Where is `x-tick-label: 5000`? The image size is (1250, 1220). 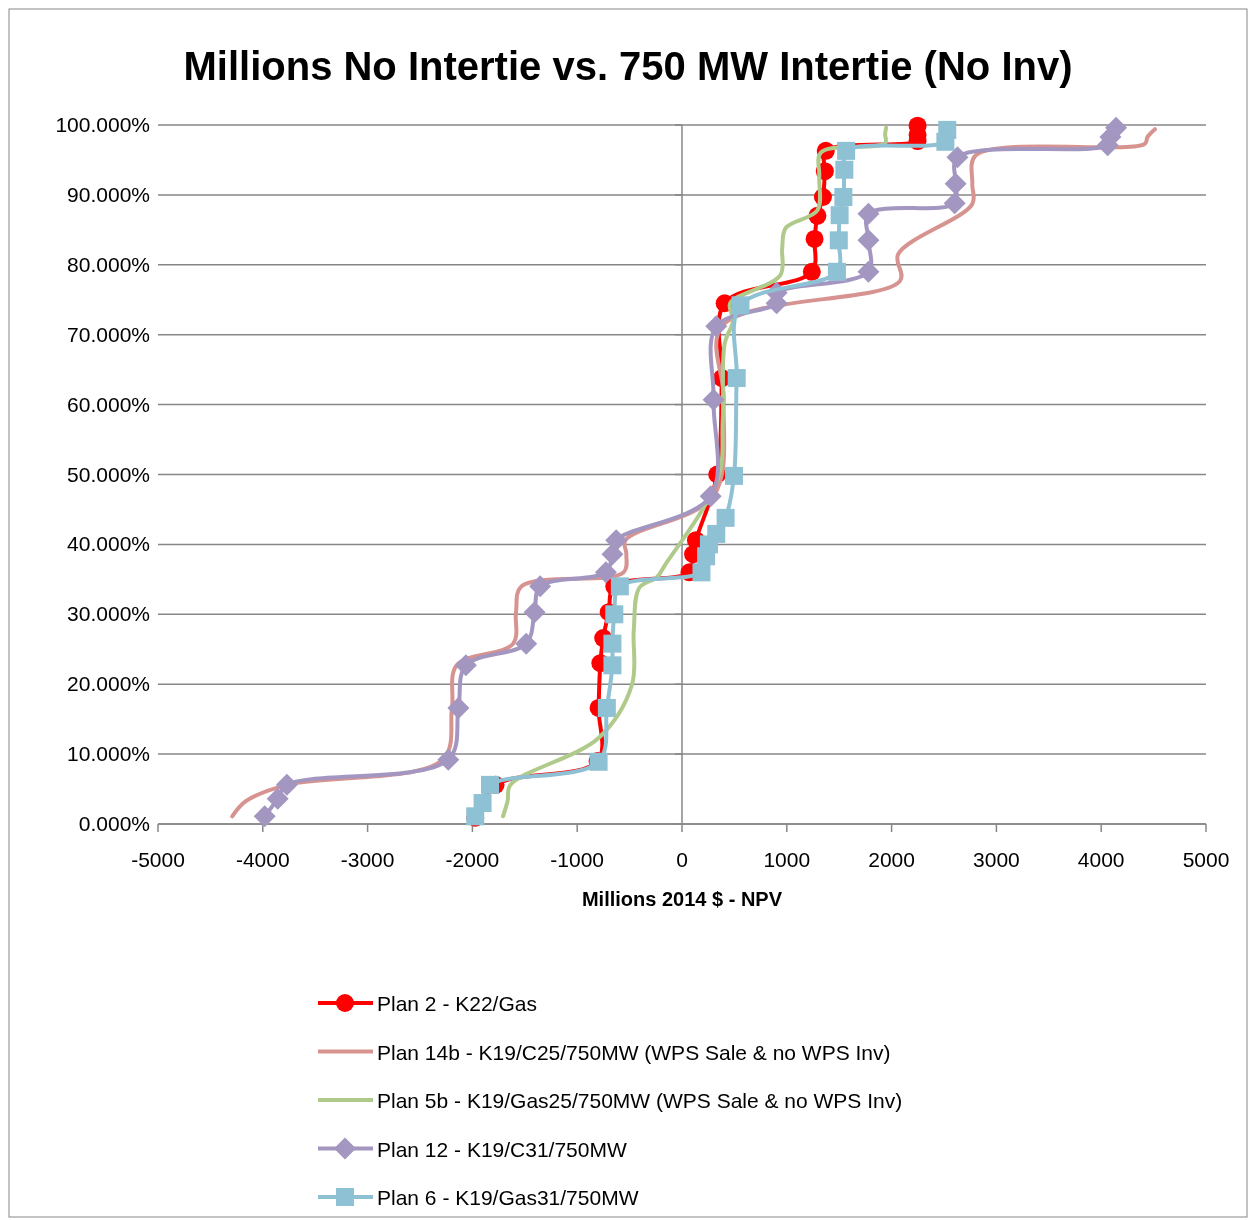 x-tick-label: 5000 is located at coordinates (1206, 859).